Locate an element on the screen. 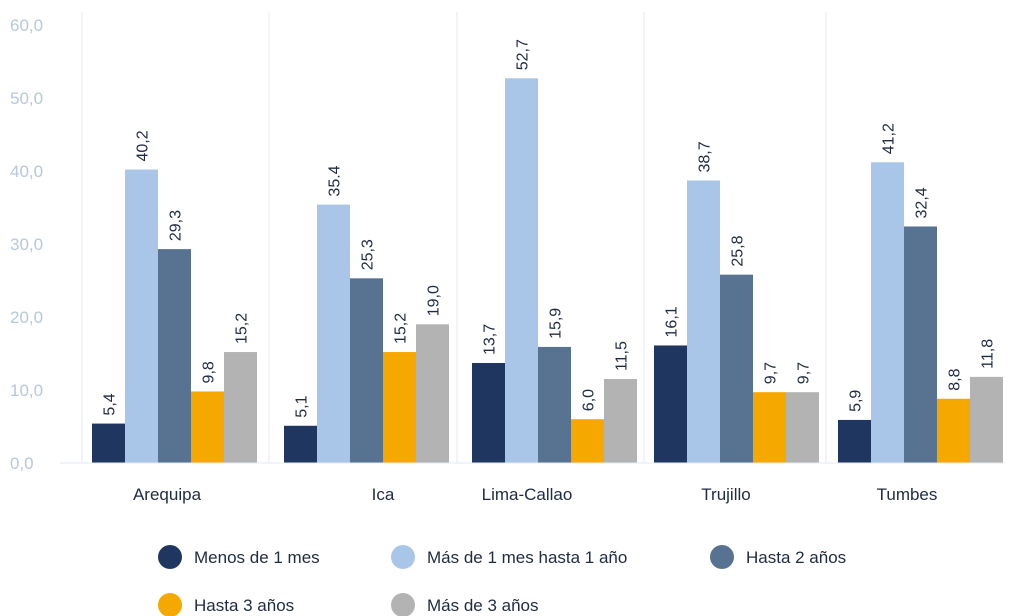  y-tick-label: 10,0 is located at coordinates (26, 390).